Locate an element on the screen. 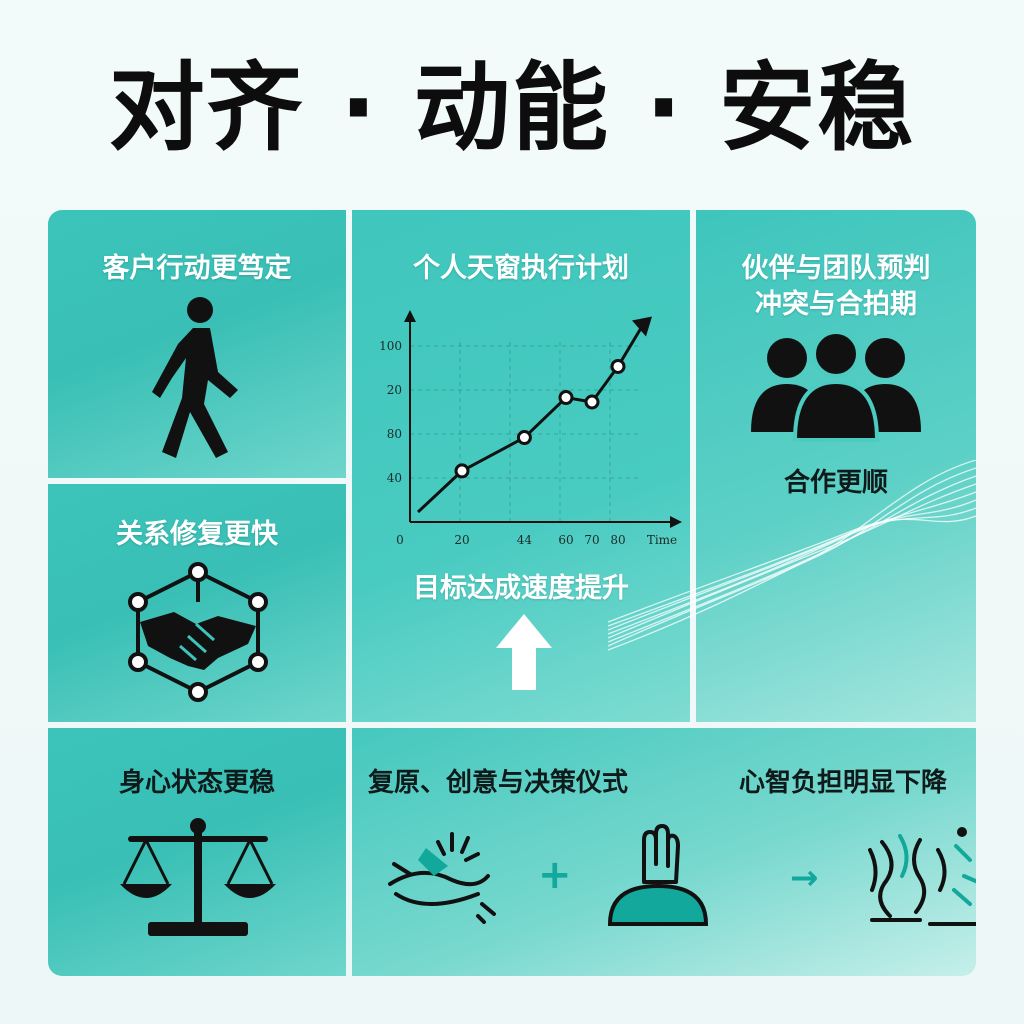 The image size is (1024, 1024). series-arrowhead is located at coordinates (642, 326).